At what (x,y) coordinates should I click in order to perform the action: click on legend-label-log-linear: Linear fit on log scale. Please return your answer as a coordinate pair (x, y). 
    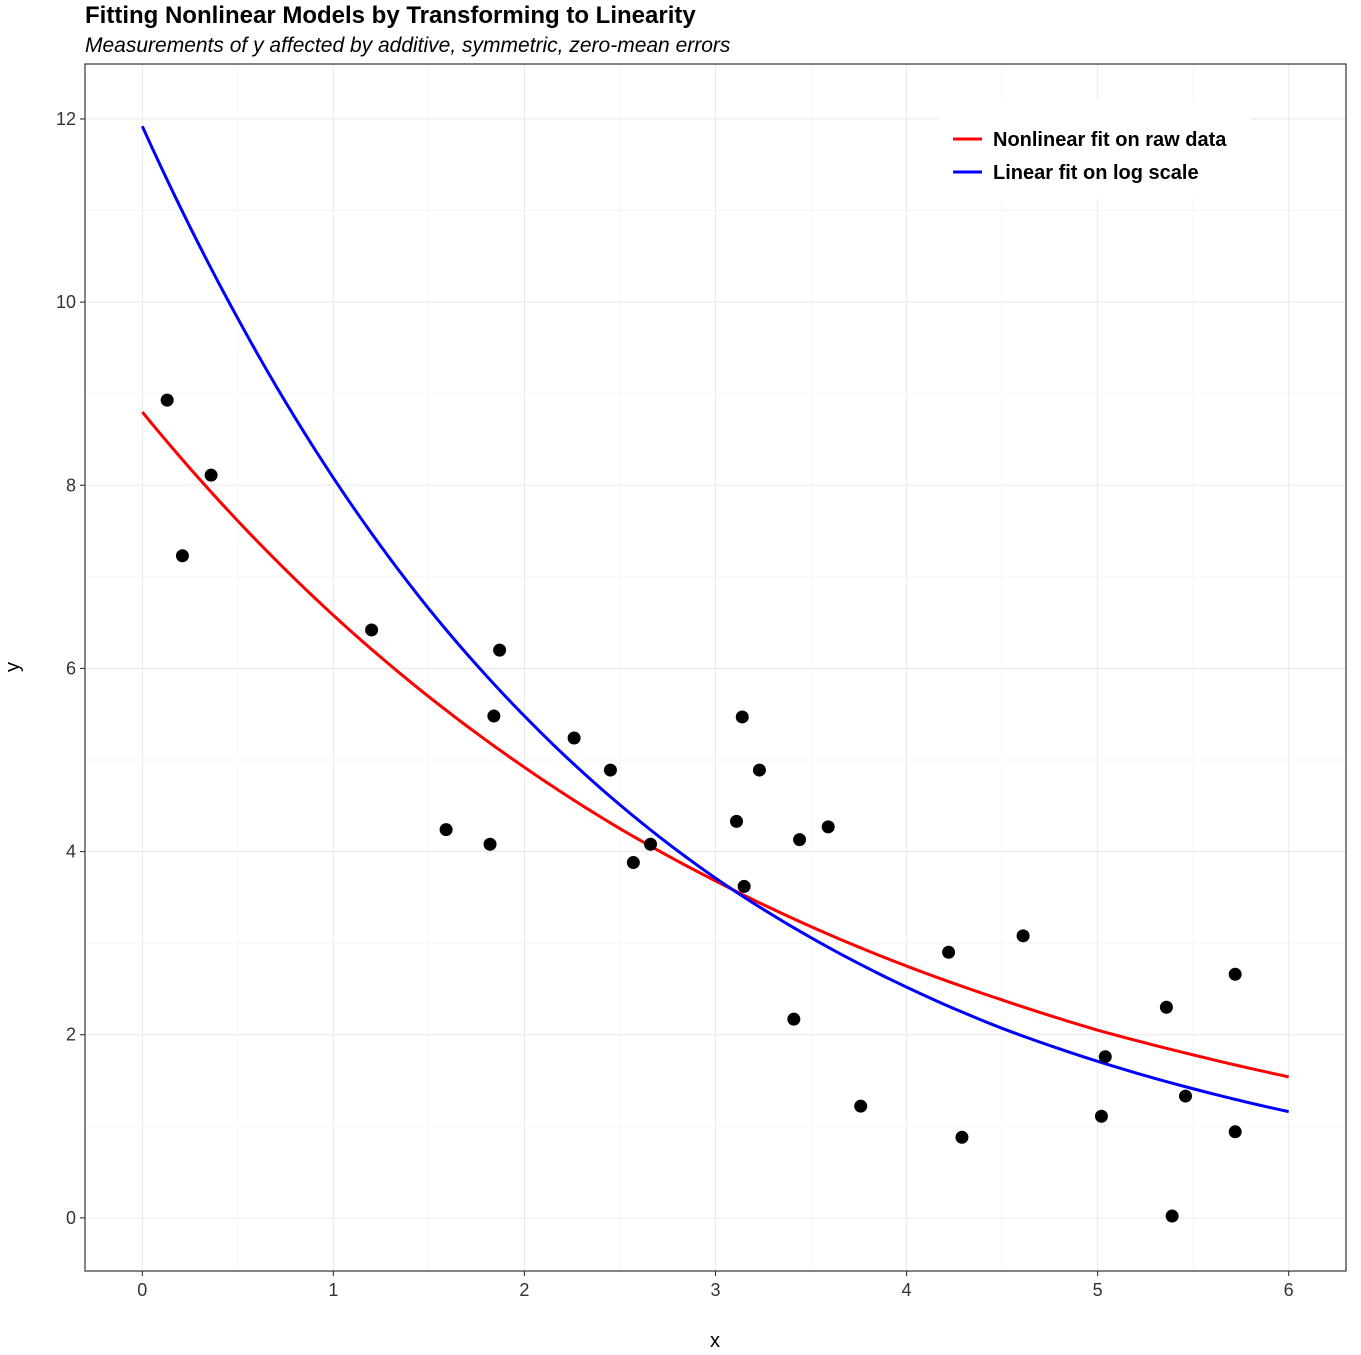
    Looking at the image, I should click on (1096, 173).